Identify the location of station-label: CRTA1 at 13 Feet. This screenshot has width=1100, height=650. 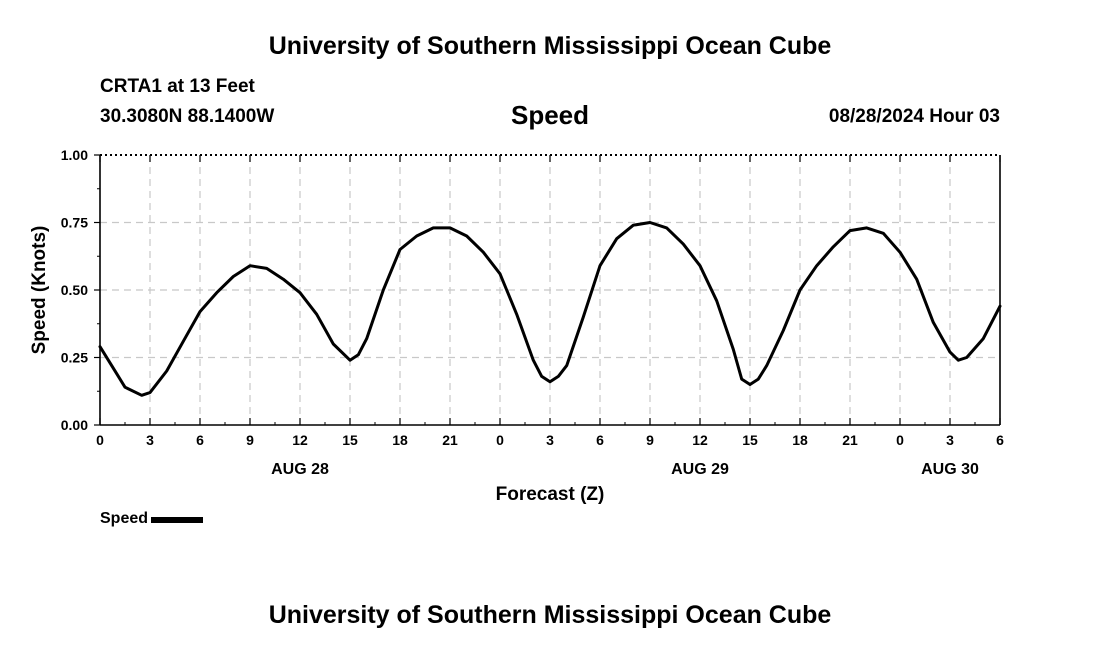
(177, 86).